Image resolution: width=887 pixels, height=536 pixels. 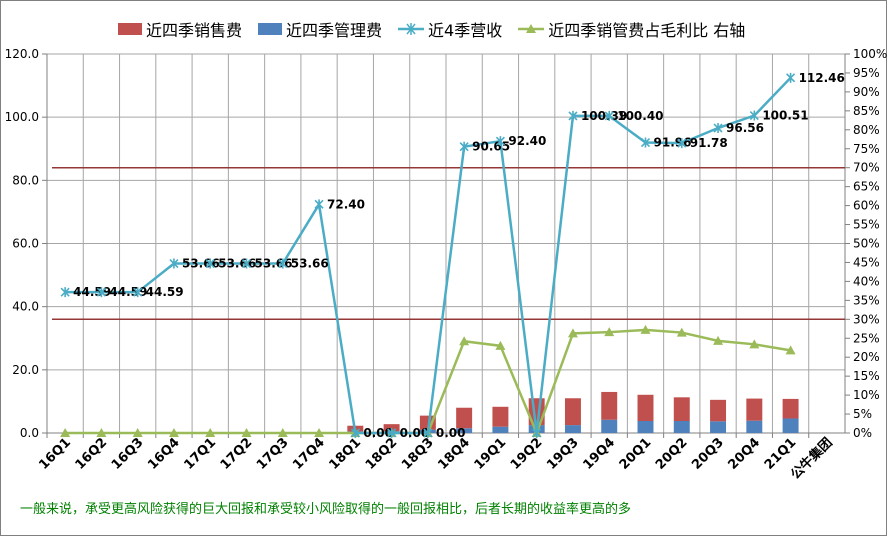 I want to click on data-label-revenue: 44.59, so click(x=128, y=292).